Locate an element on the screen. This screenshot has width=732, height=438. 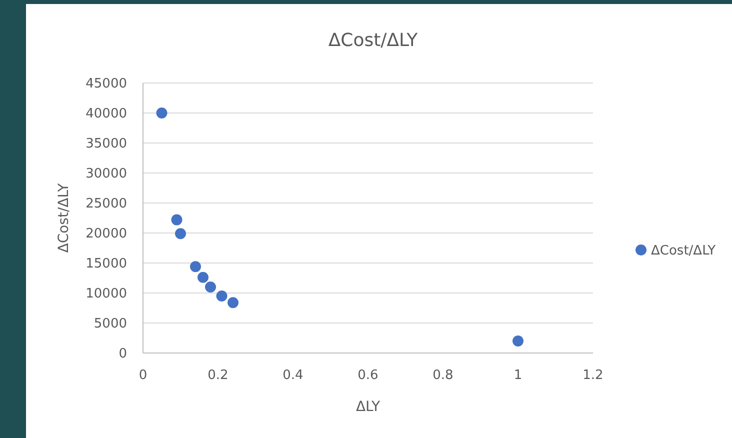
y-tick-label: 0 is located at coordinates (122, 354).